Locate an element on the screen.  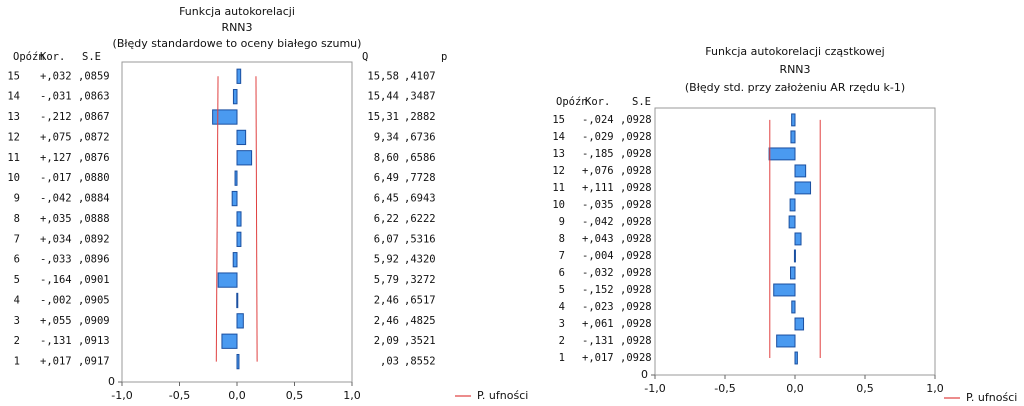
lag-label: 1 is located at coordinates (17, 362).